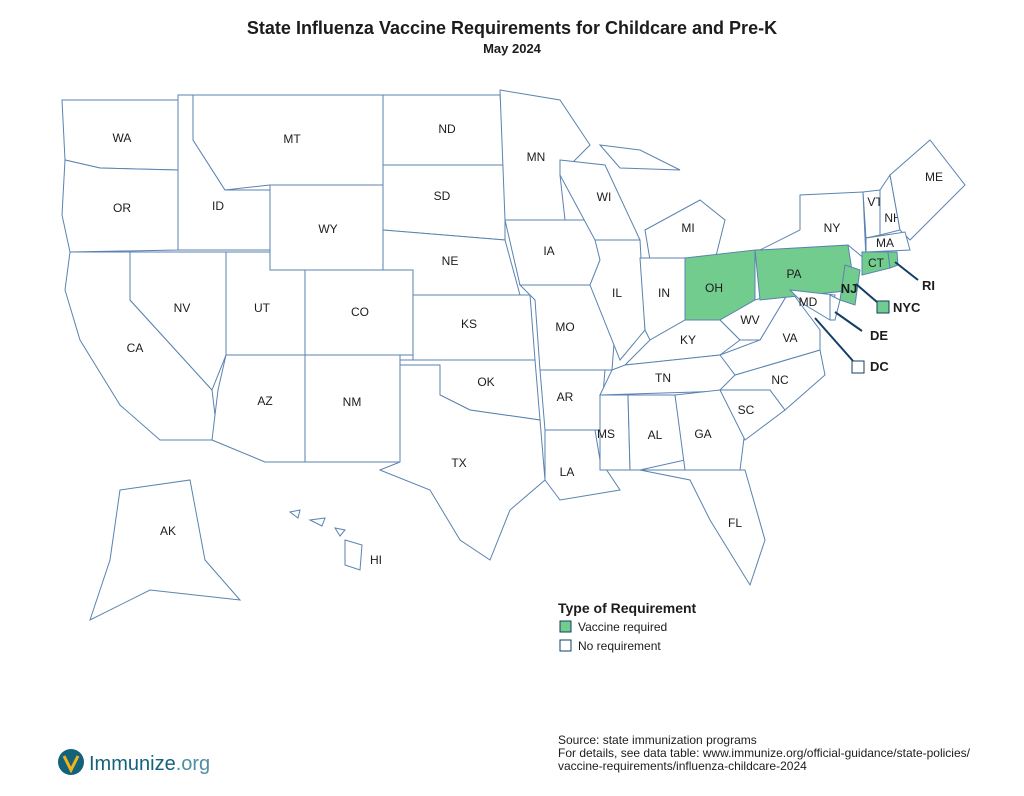 This screenshot has width=1024, height=796. What do you see at coordinates (567, 472) in the screenshot?
I see `state-label: LA` at bounding box center [567, 472].